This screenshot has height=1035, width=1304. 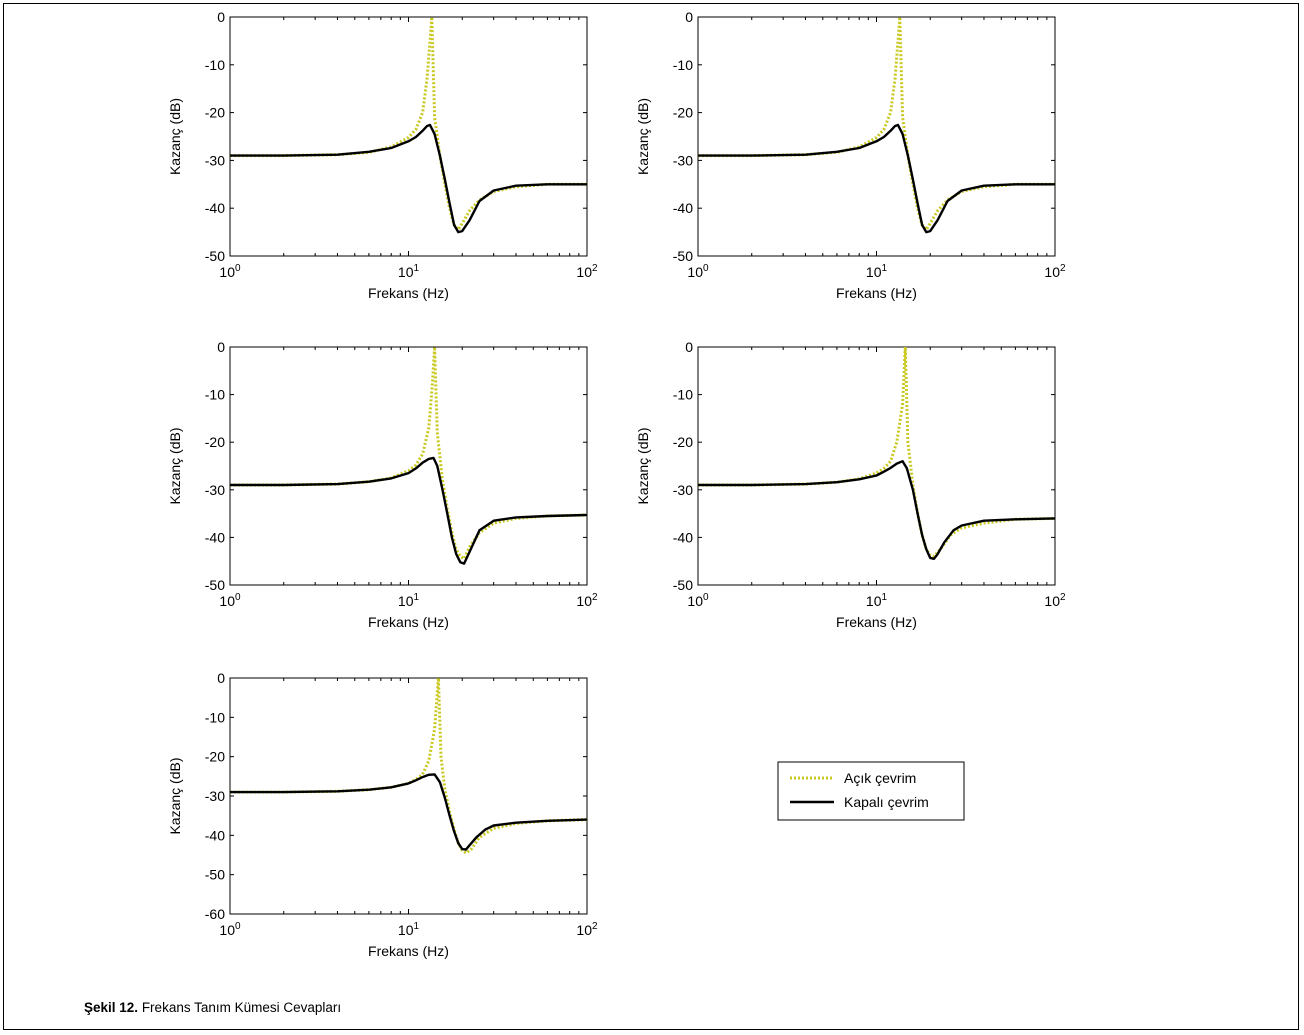 I want to click on legend-label: Açık çevrim, so click(x=880, y=778).